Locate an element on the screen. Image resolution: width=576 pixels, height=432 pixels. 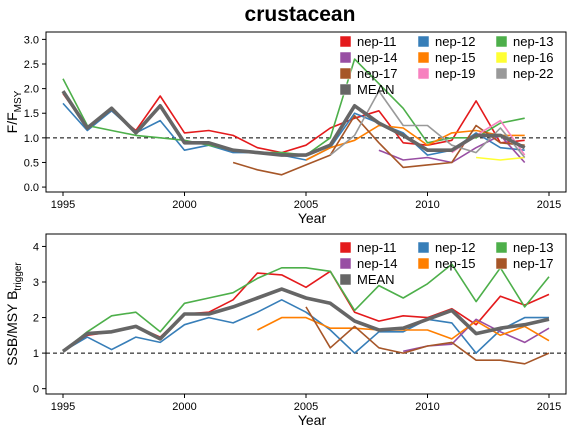
legend-label-nep-16: nep-16 is located at coordinates (533, 57).